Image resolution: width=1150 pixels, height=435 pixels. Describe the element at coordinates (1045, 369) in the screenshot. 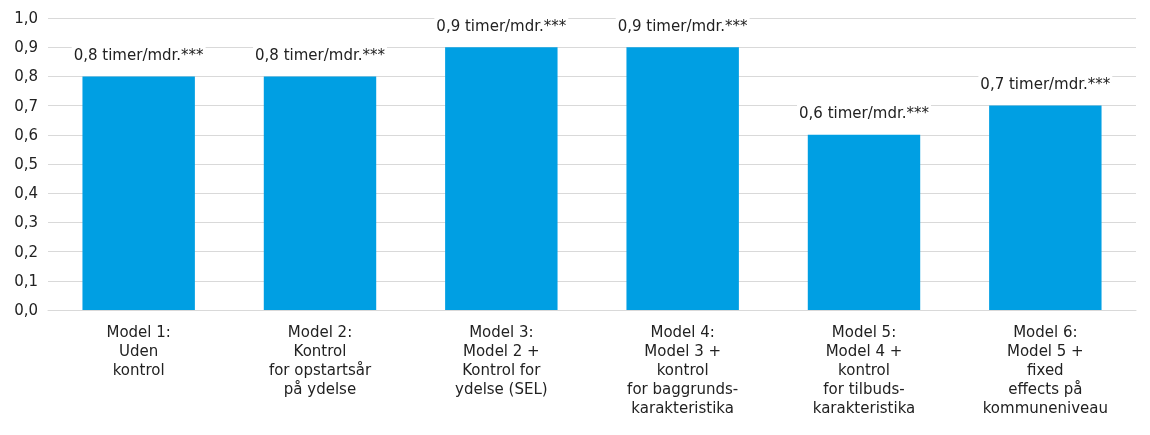

I see `x-tick-label: Model 6: Model 5 + fixed effects på kommuneniveau` at that location.